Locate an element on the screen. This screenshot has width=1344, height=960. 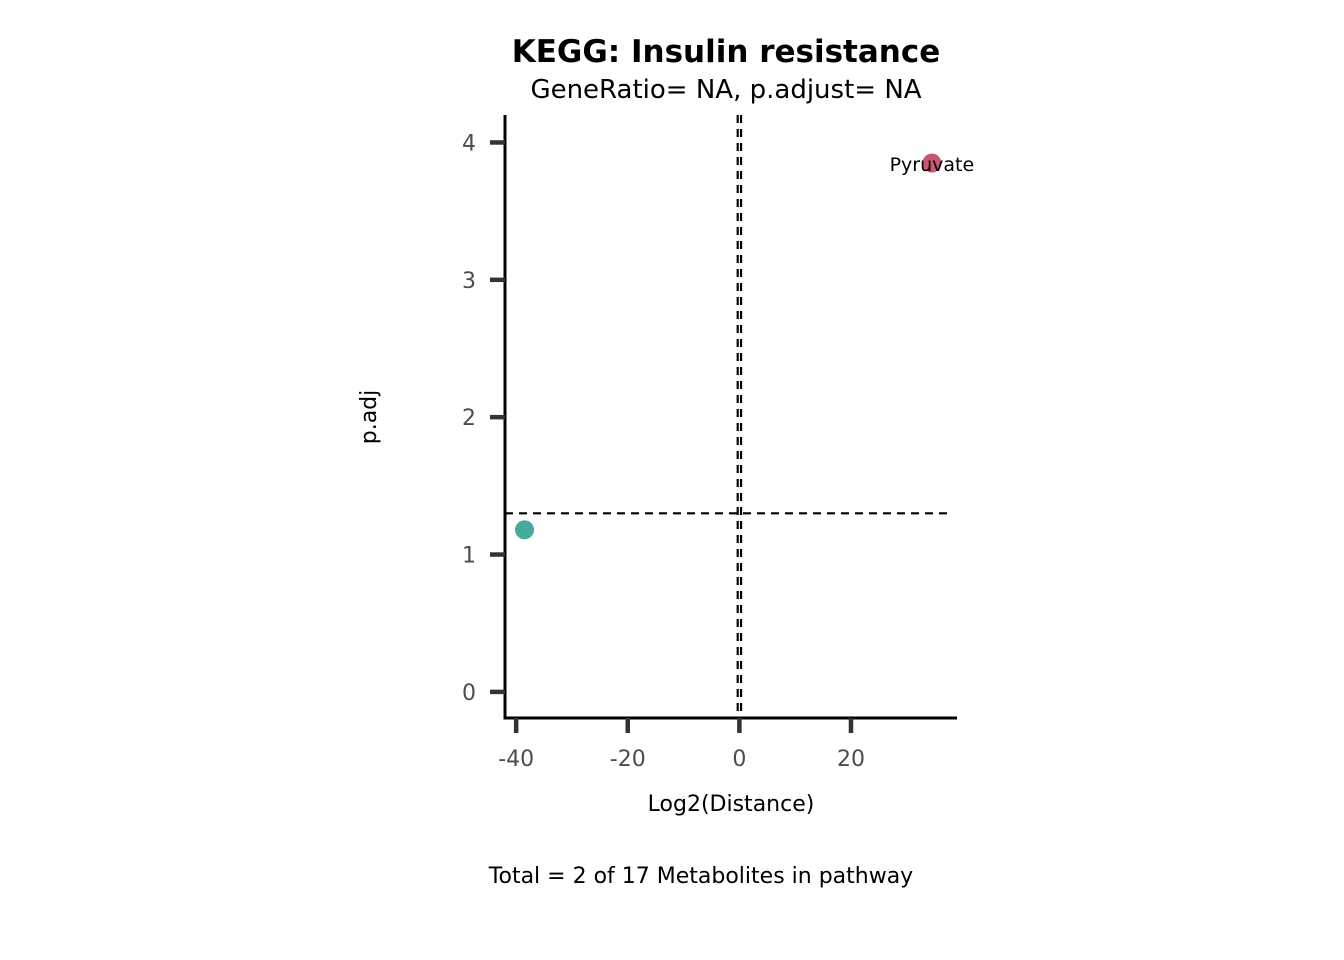
x-tick-label: -40 is located at coordinates (516, 759).